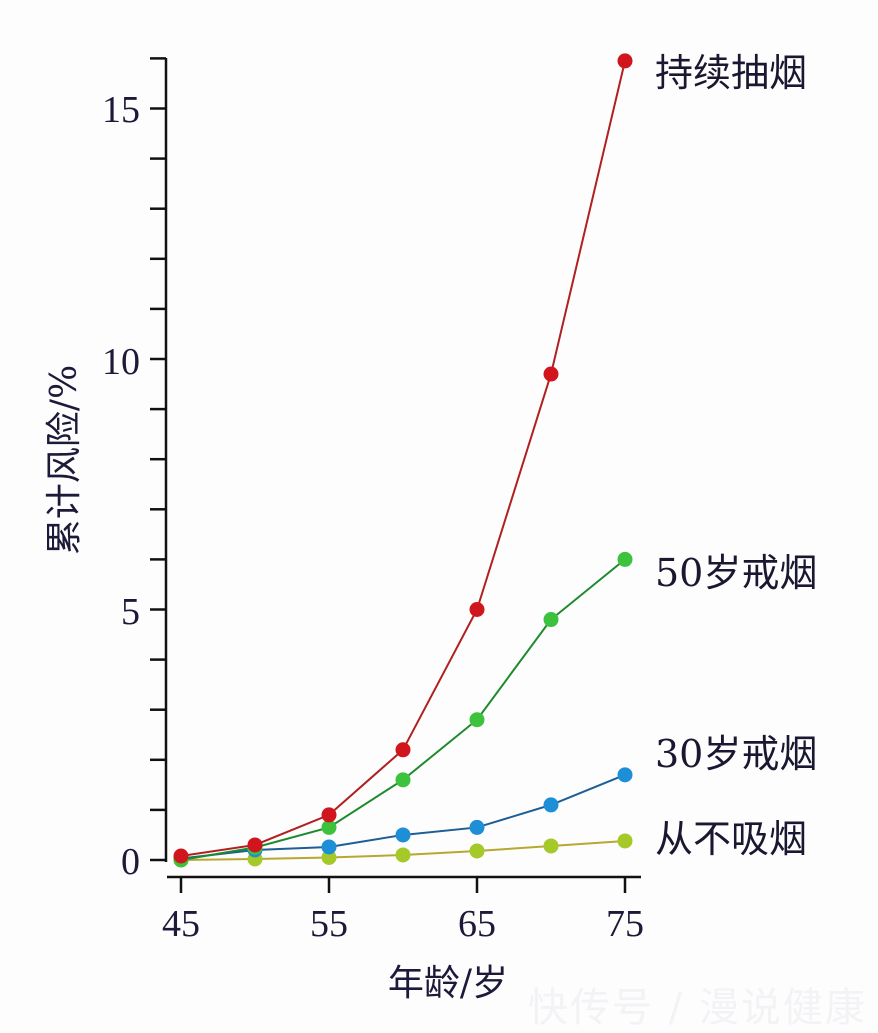  I want to click on x-axis: 45 55 65 75 年龄/岁, so click(403, 939).